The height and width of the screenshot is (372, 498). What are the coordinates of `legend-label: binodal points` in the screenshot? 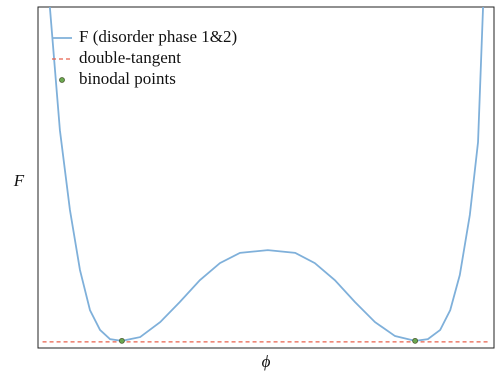 It's located at (127, 78).